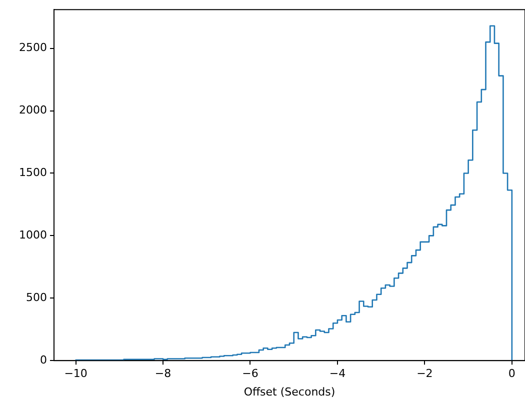  I want to click on x-tick-label: −8, so click(163, 373).